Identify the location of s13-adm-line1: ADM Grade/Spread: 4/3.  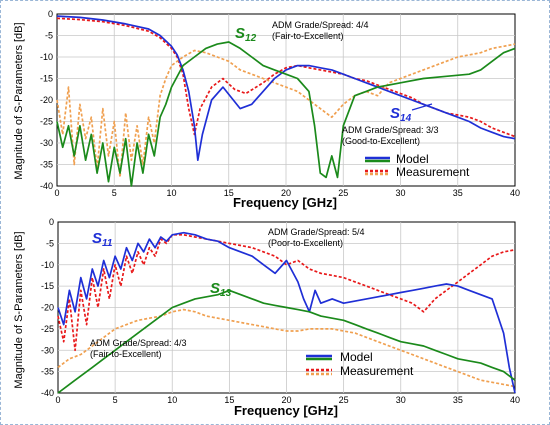
(138, 343).